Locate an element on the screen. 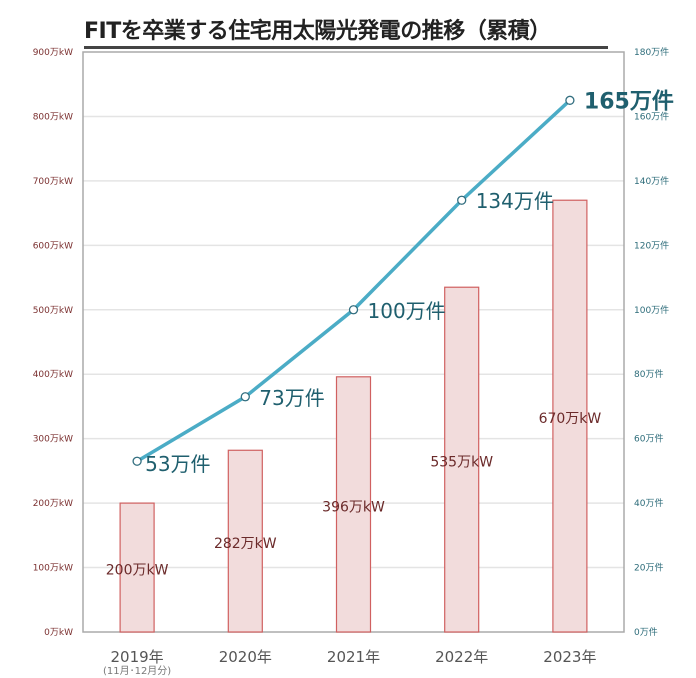 The height and width of the screenshot is (678, 696). left-tick-label: 700万kW is located at coordinates (53, 182).